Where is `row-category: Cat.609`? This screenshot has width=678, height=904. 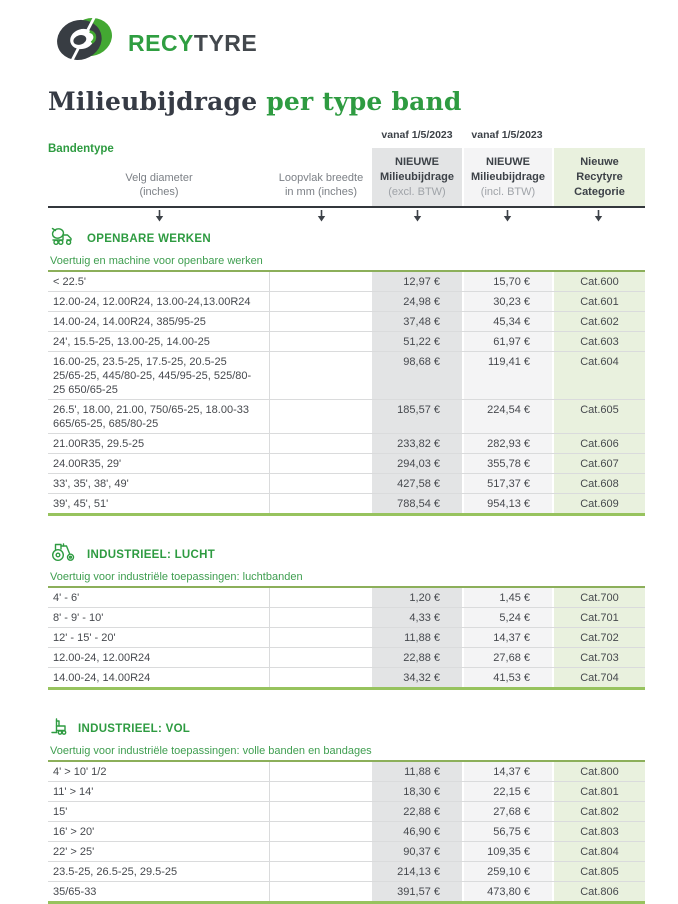
row-category: Cat.609 is located at coordinates (598, 503).